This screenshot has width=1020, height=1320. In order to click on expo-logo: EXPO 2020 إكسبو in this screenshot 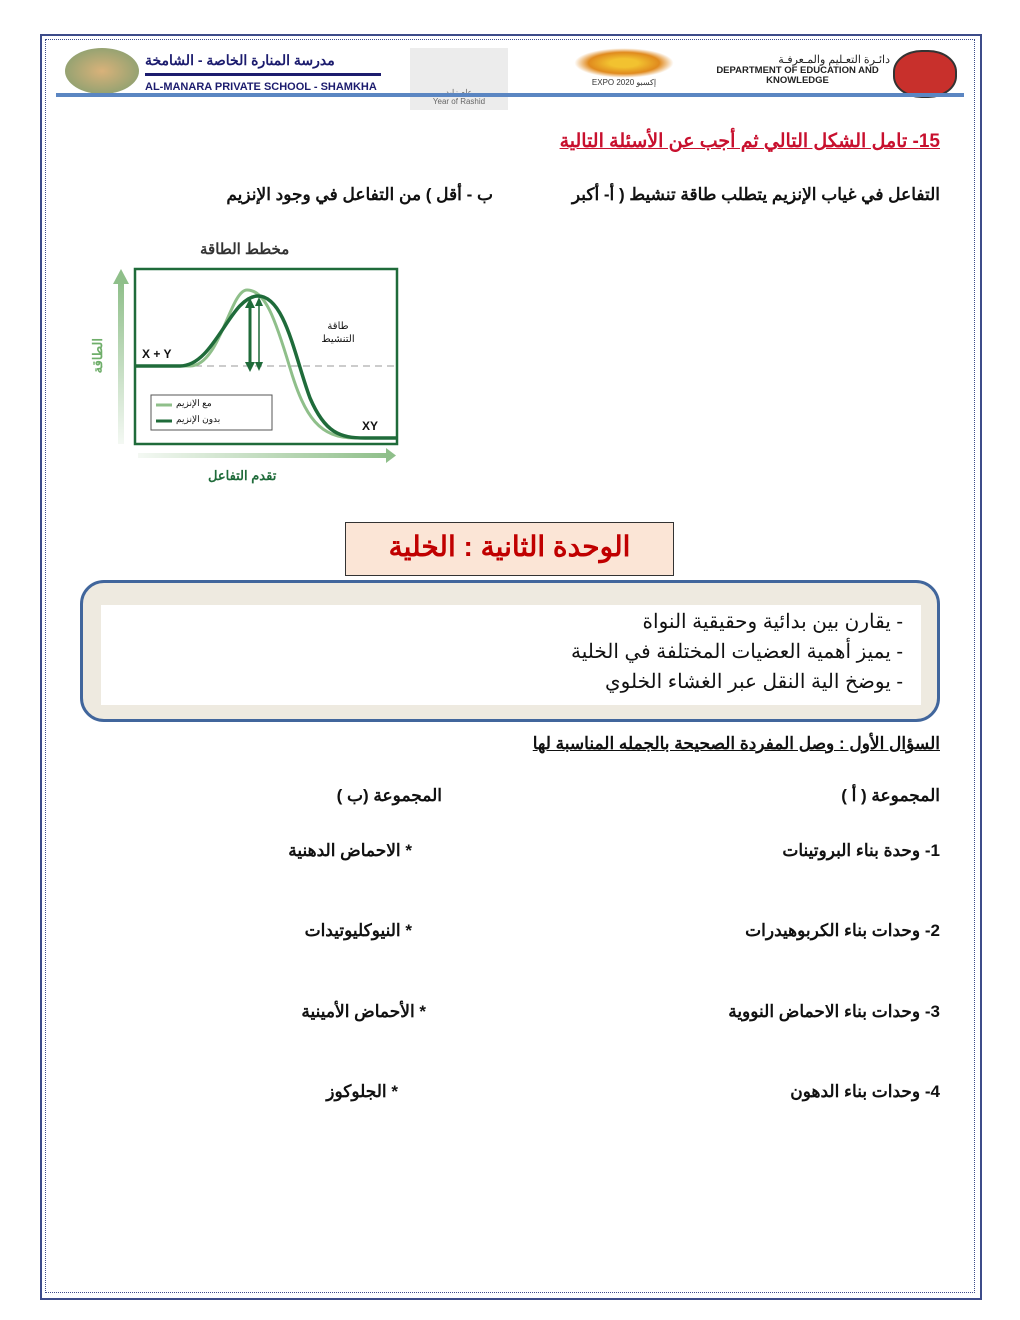, I will do `click(624, 71)`.